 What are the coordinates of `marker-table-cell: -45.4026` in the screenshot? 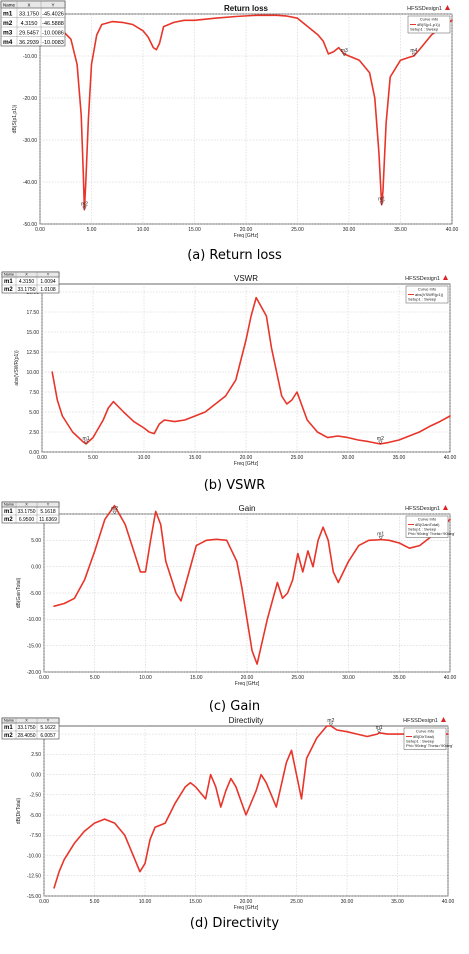 It's located at (53, 14).